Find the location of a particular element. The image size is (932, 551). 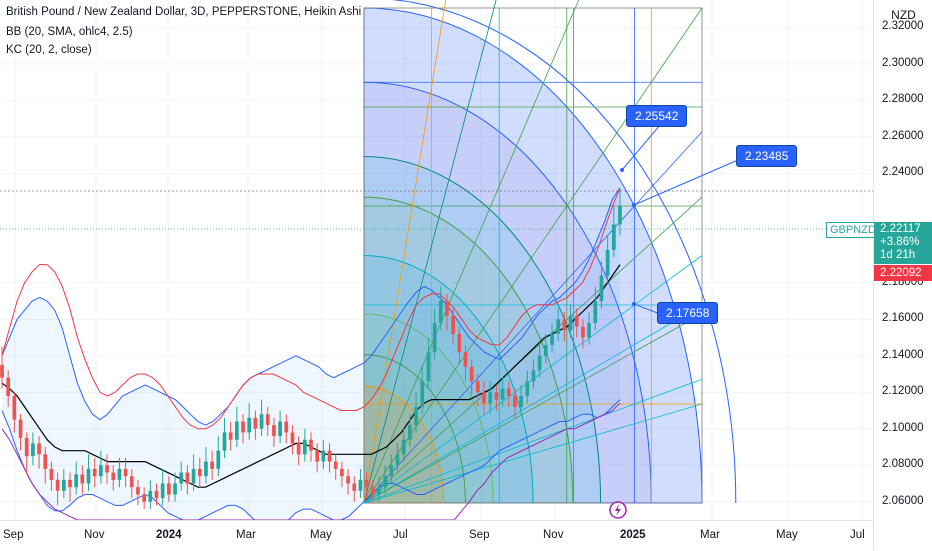

time-tick-label: Nov is located at coordinates (553, 535).